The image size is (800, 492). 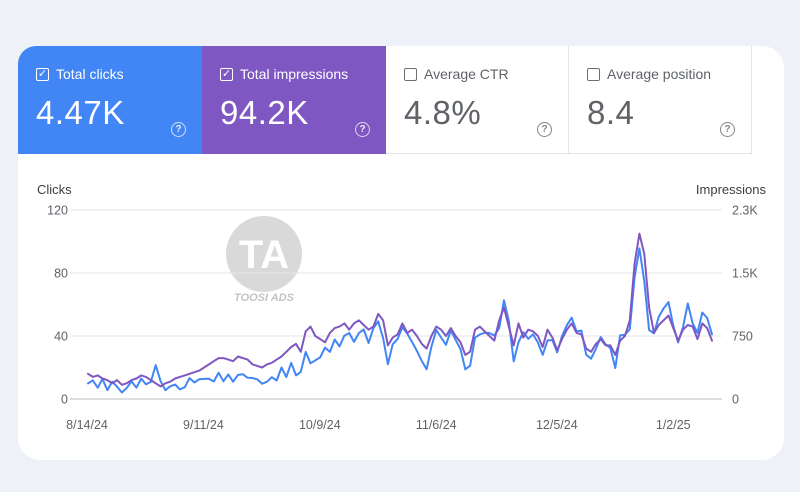 What do you see at coordinates (443, 112) in the screenshot?
I see `metric-value: 4.8%` at bounding box center [443, 112].